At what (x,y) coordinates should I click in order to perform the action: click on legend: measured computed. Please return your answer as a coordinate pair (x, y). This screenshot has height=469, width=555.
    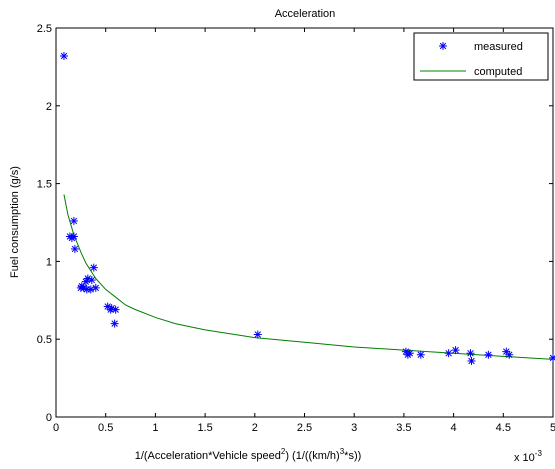
    Looking at the image, I should click on (481, 56).